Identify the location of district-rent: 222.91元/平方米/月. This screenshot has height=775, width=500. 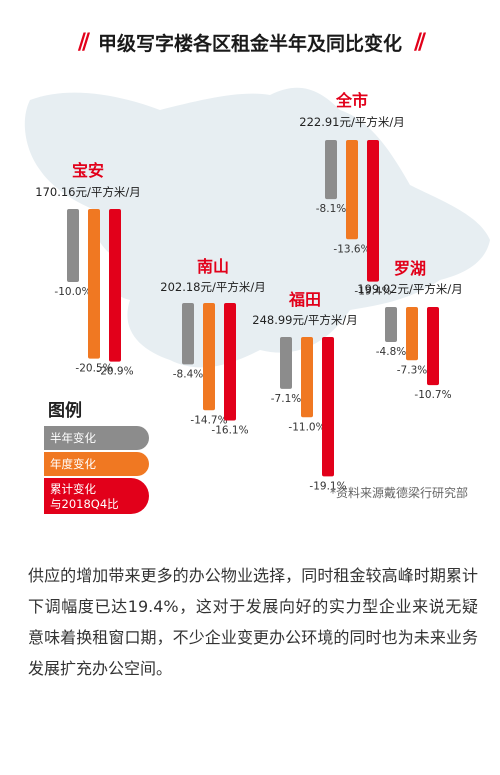
(352, 122).